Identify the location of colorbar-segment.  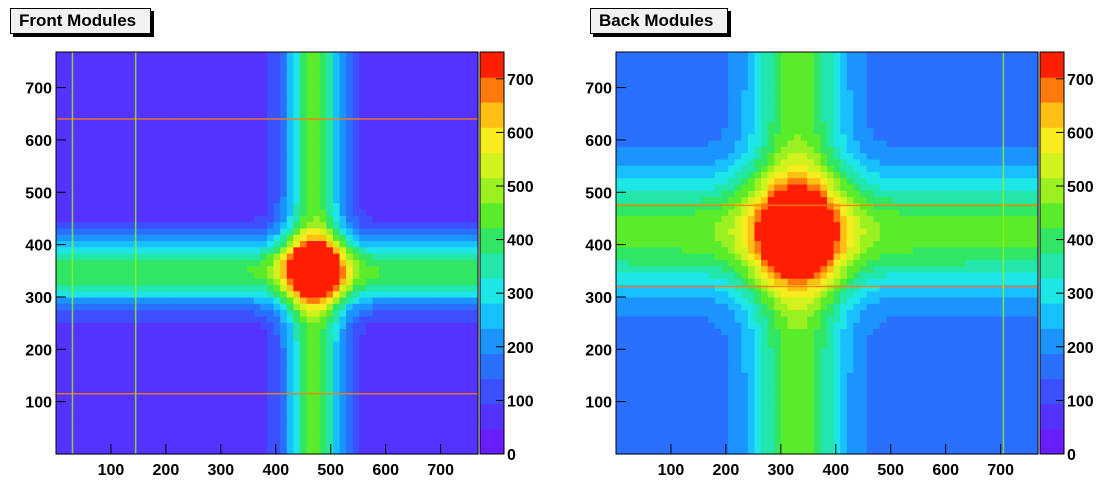
(492, 165).